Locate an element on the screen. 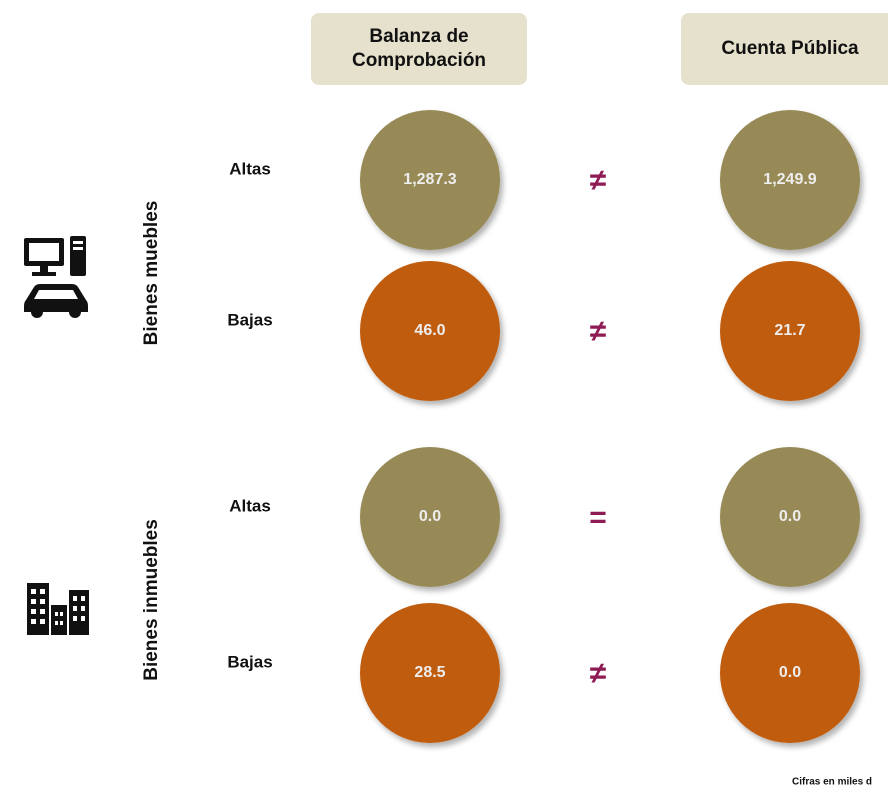  group-label: Bienes muebles is located at coordinates (151, 273).